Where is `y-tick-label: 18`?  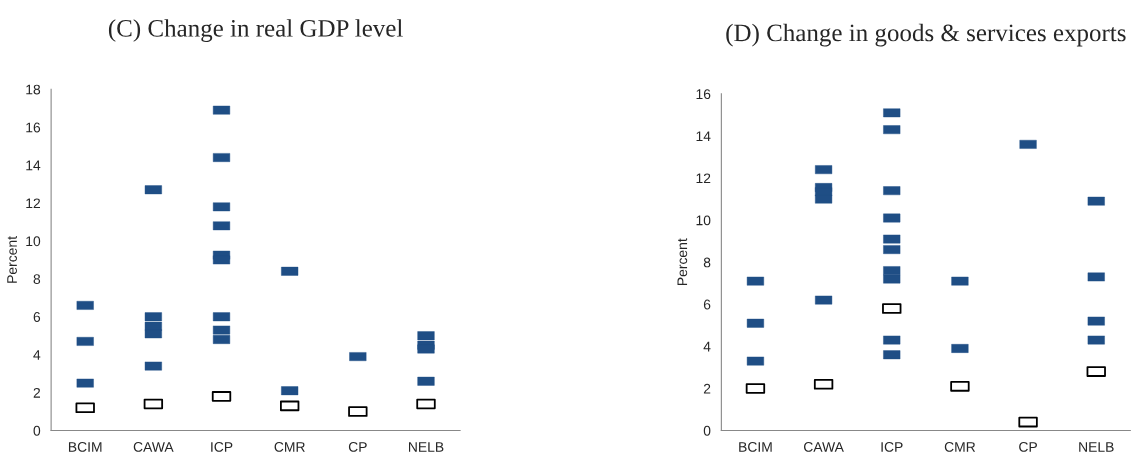 y-tick-label: 18 is located at coordinates (33, 89).